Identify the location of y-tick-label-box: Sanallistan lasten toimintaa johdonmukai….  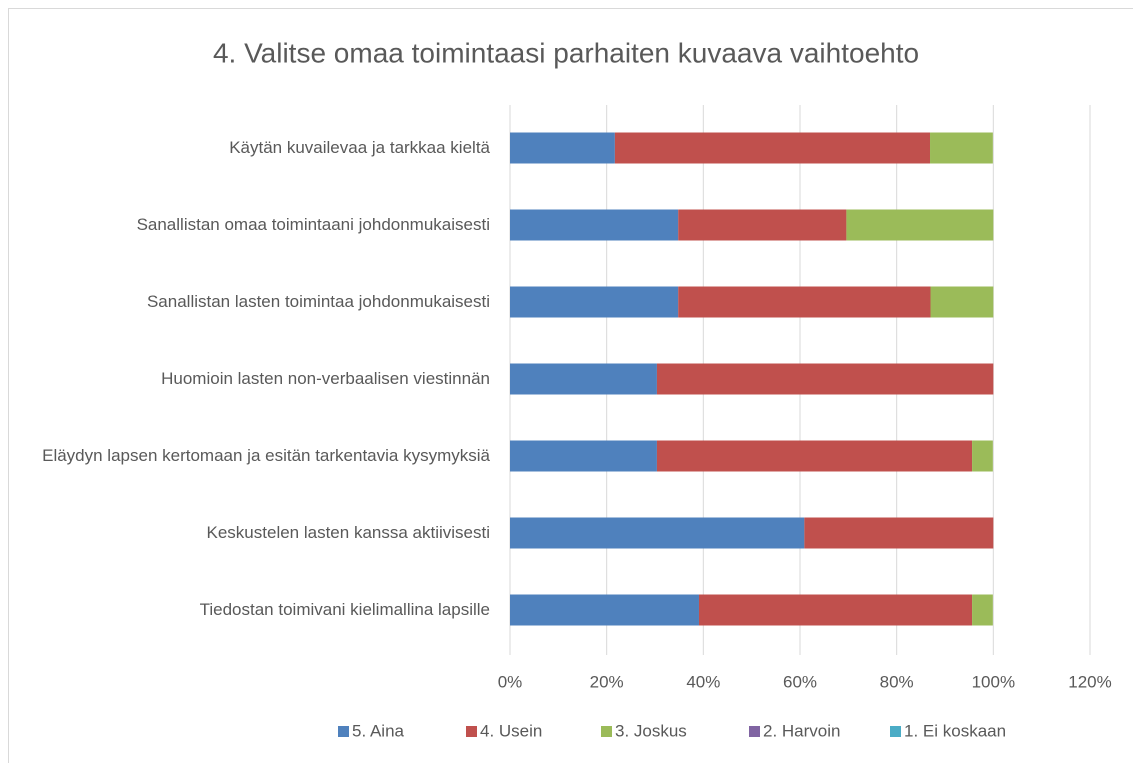
(318, 302).